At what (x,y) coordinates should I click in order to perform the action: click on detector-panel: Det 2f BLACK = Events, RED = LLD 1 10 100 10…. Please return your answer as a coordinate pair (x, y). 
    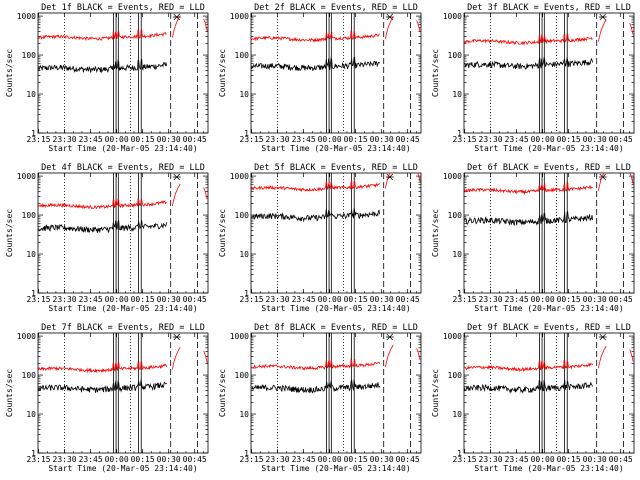
    Looking at the image, I should click on (320, 78).